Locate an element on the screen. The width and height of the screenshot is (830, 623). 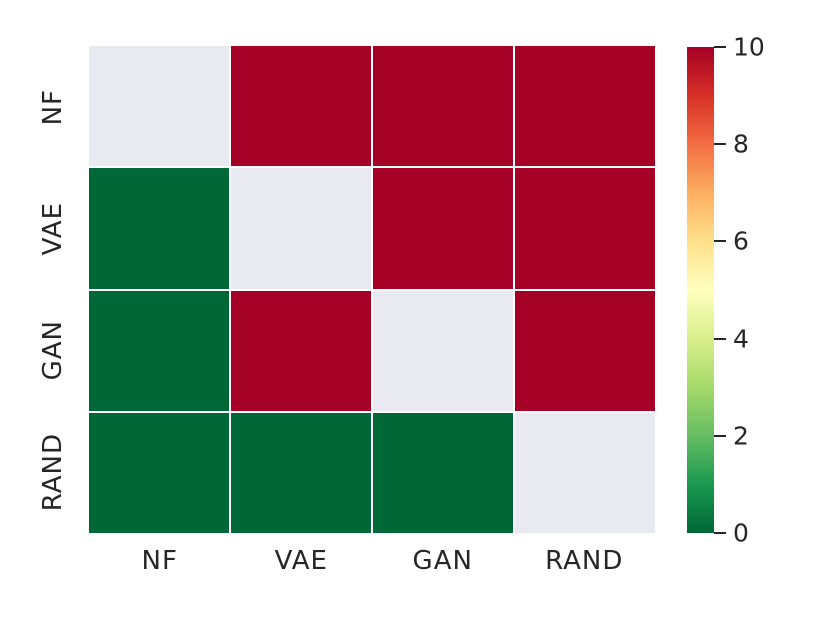
heatmap-cell-VAE-RAND is located at coordinates (585, 228).